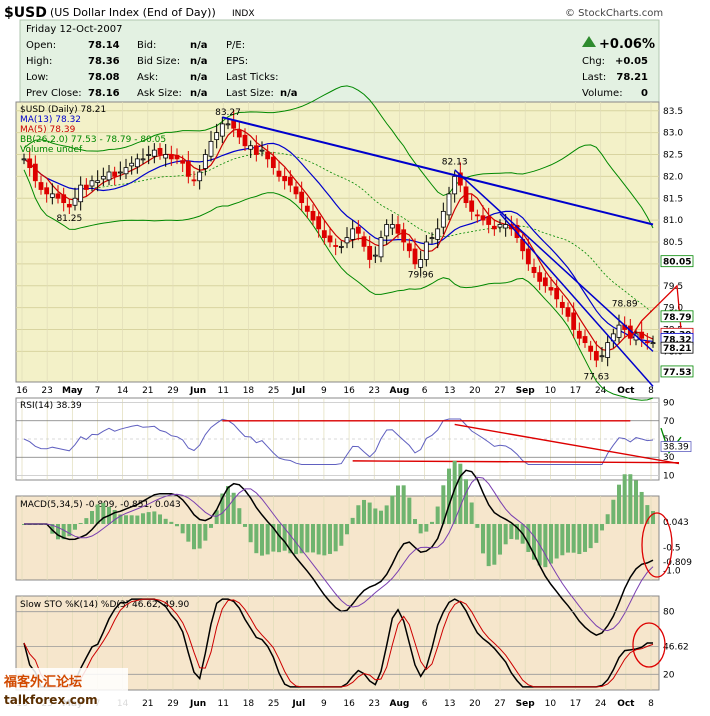  I want to click on quote-label: Low:, so click(37, 77).